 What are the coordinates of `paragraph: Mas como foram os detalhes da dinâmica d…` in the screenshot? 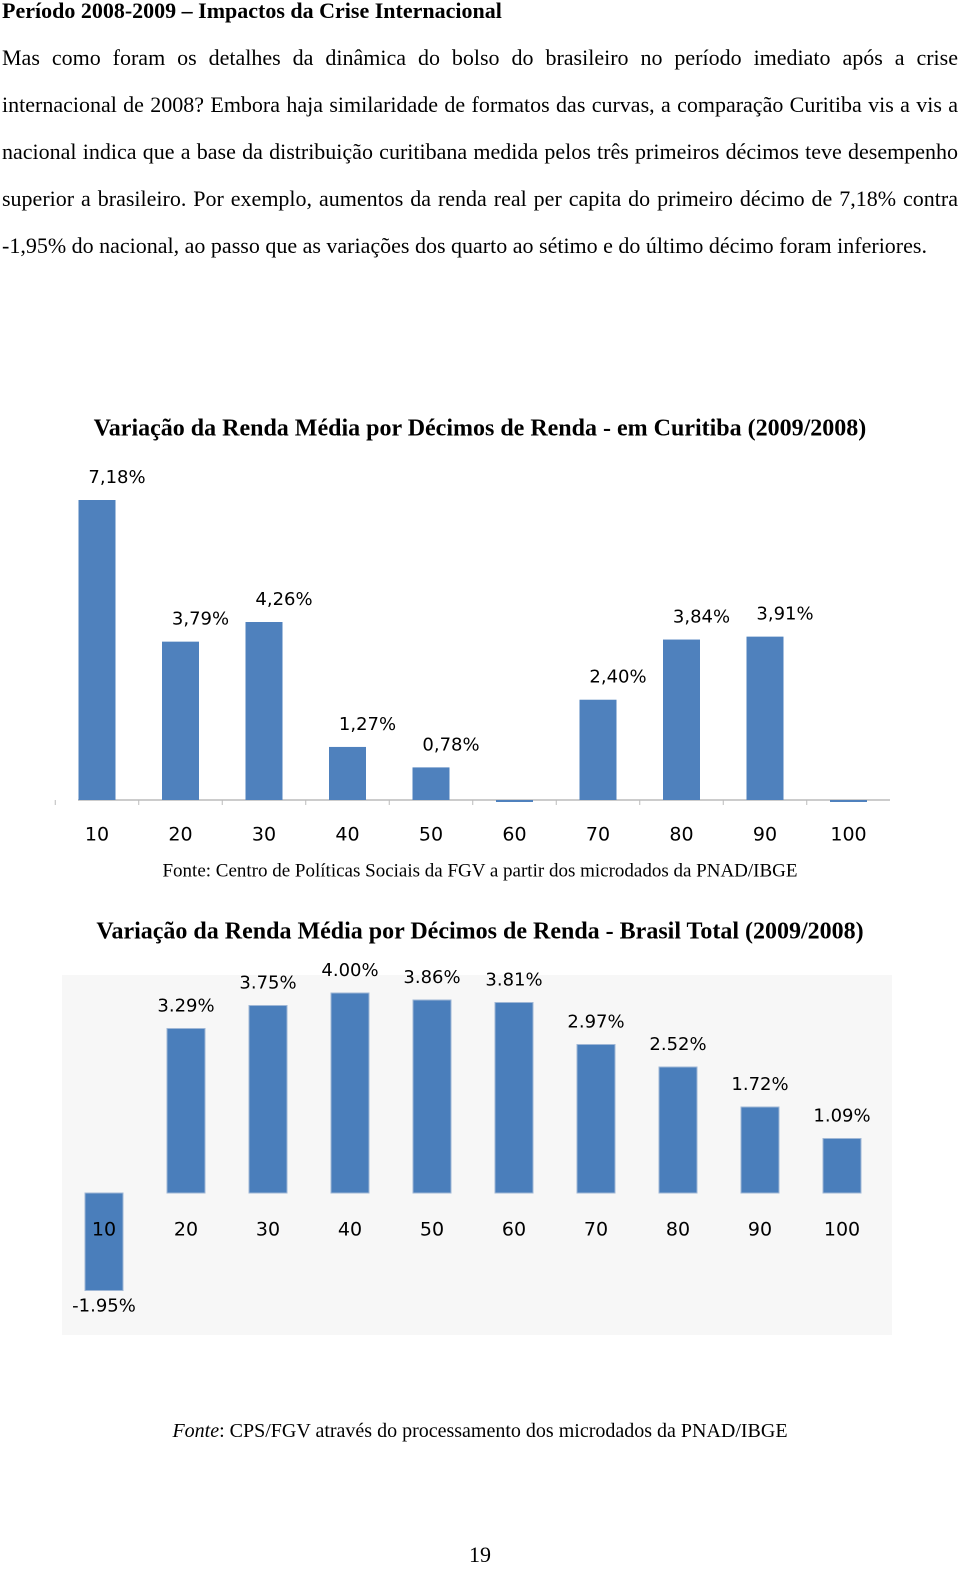 It's located at (480, 151).